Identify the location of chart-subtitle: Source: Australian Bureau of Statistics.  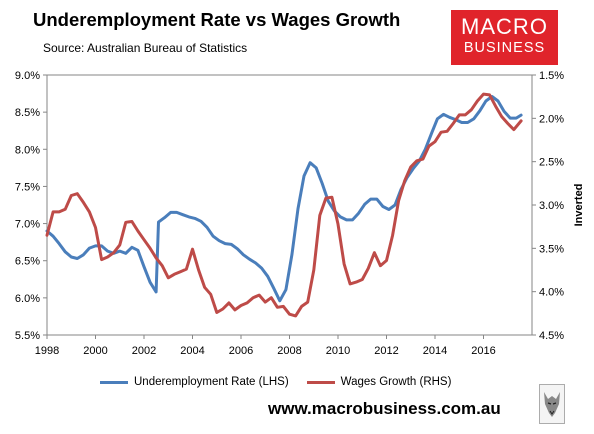
(145, 48).